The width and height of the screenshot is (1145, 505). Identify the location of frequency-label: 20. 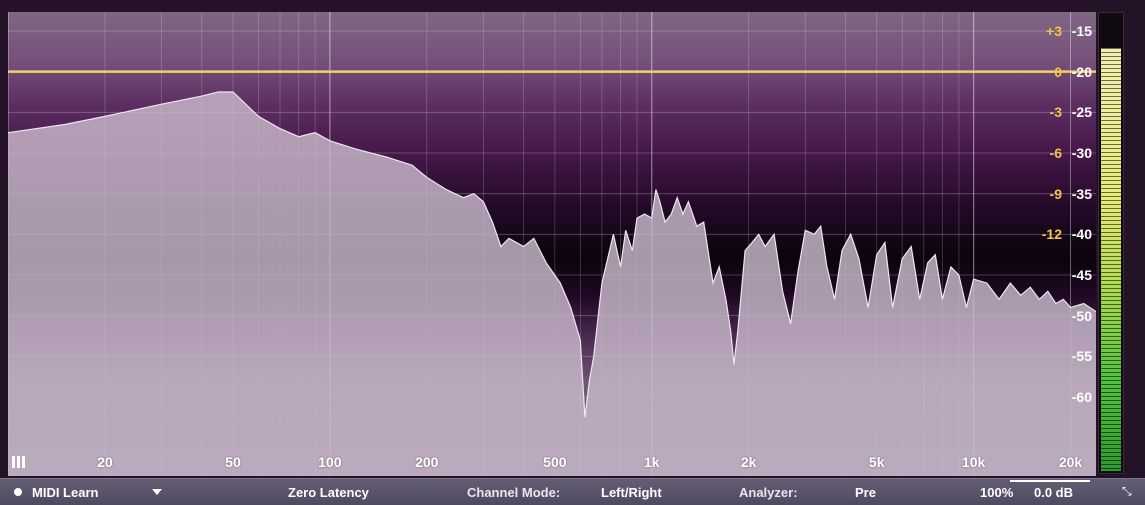
(105, 462).